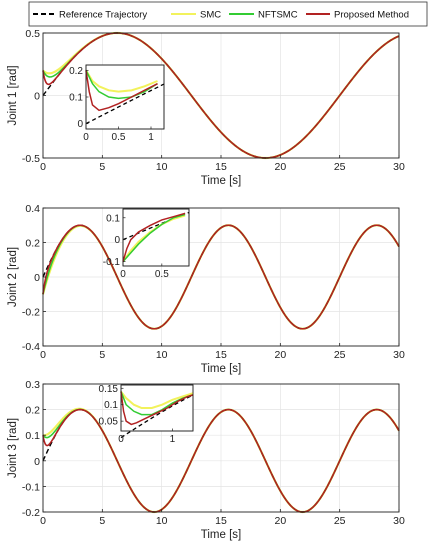  Describe the element at coordinates (31, 347) in the screenshot. I see `y-tick-label: -0.4` at that location.